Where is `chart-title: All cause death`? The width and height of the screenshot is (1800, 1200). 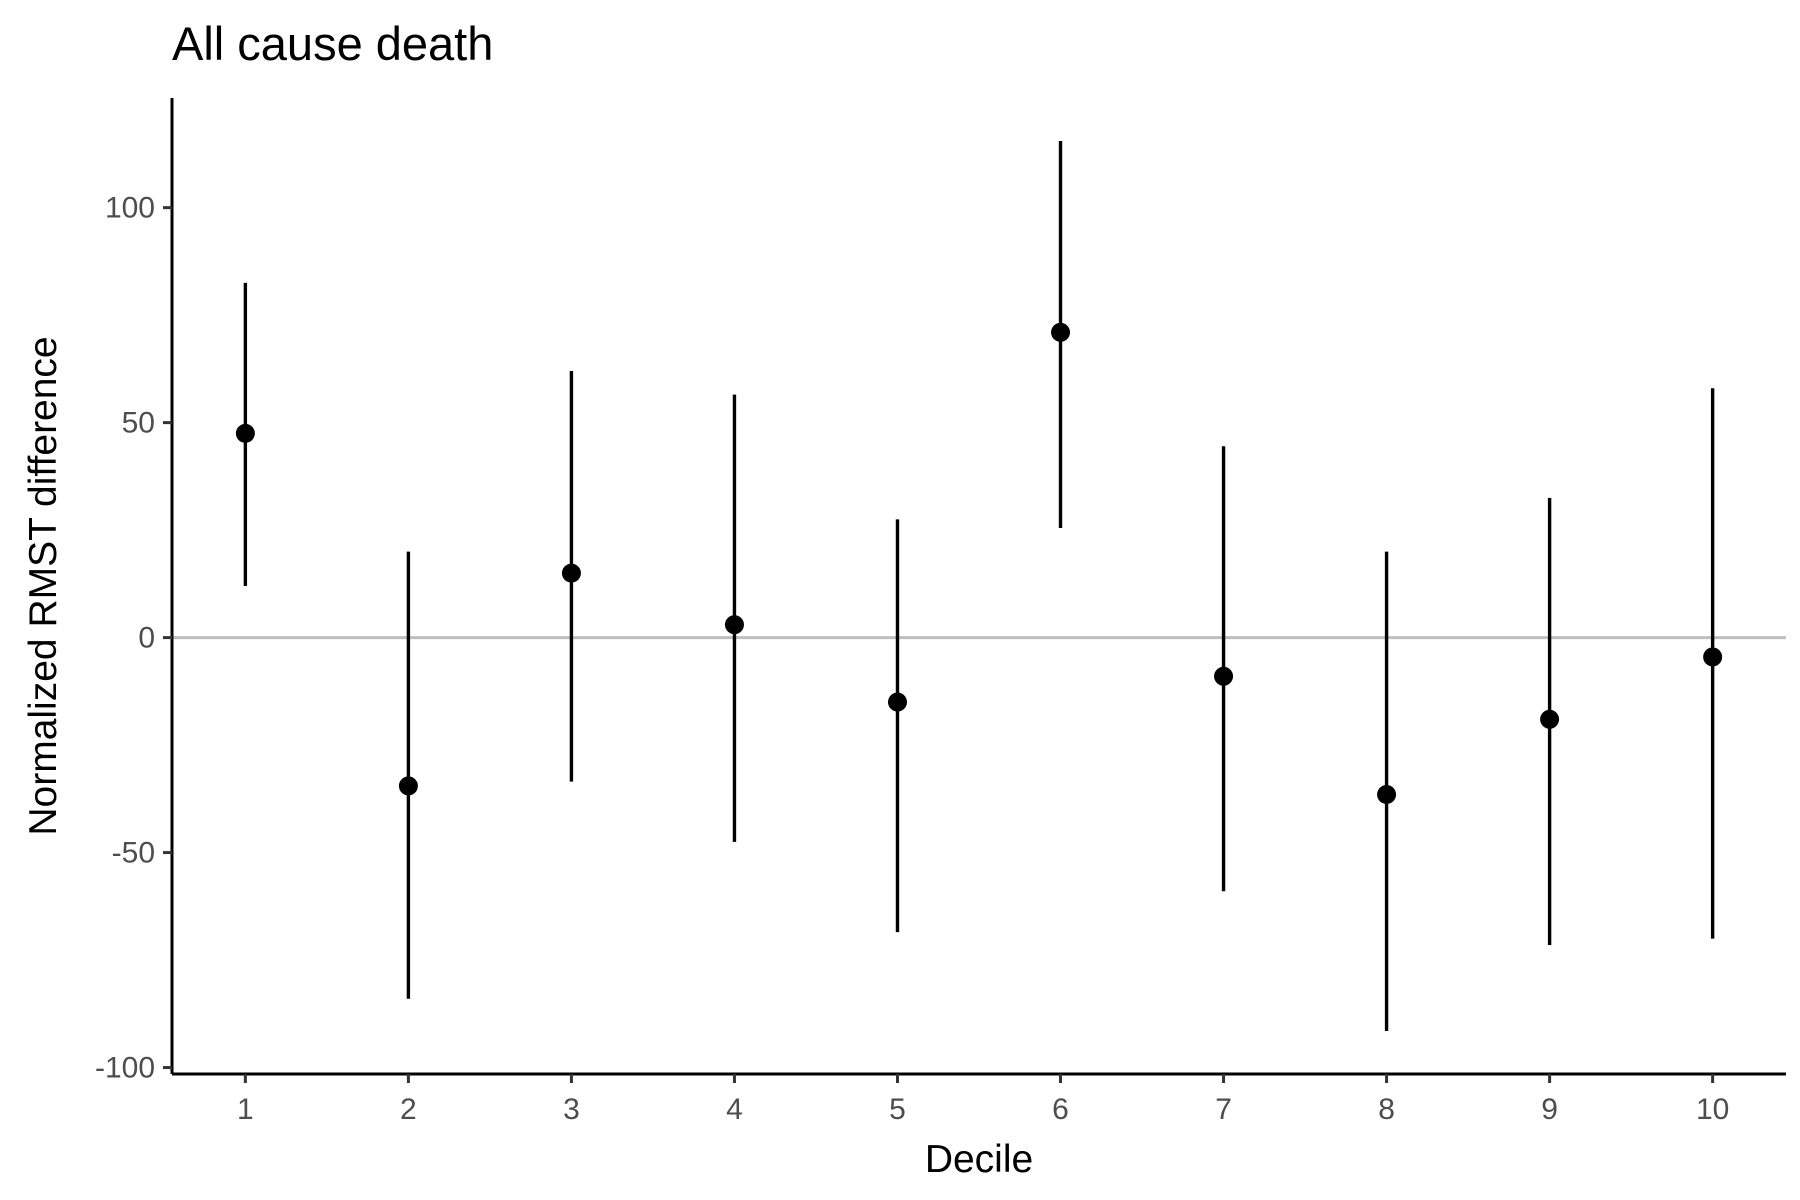 chart-title: All cause death is located at coordinates (332, 43).